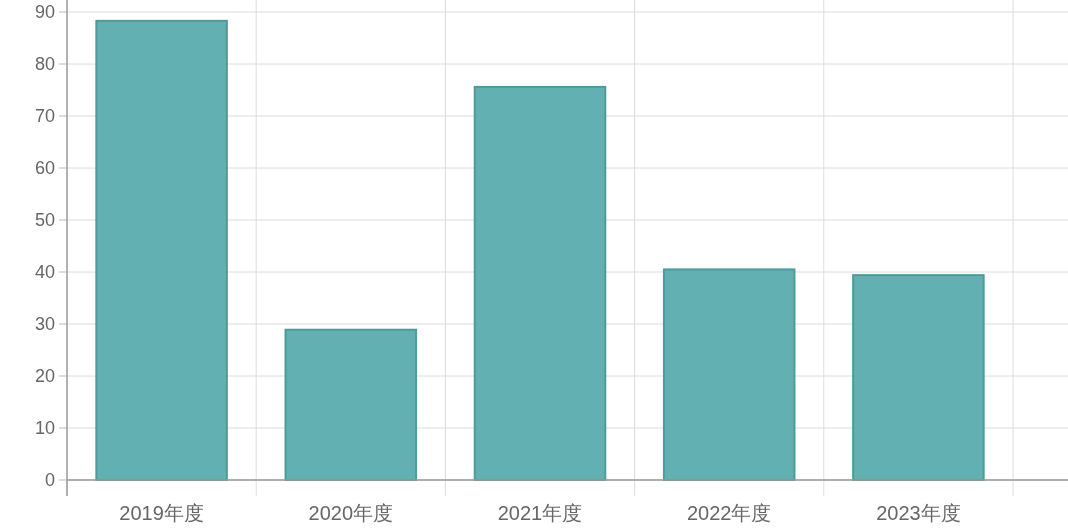 This screenshot has height=532, width=1068. What do you see at coordinates (44, 376) in the screenshot?
I see `y-tick-label: 20` at bounding box center [44, 376].